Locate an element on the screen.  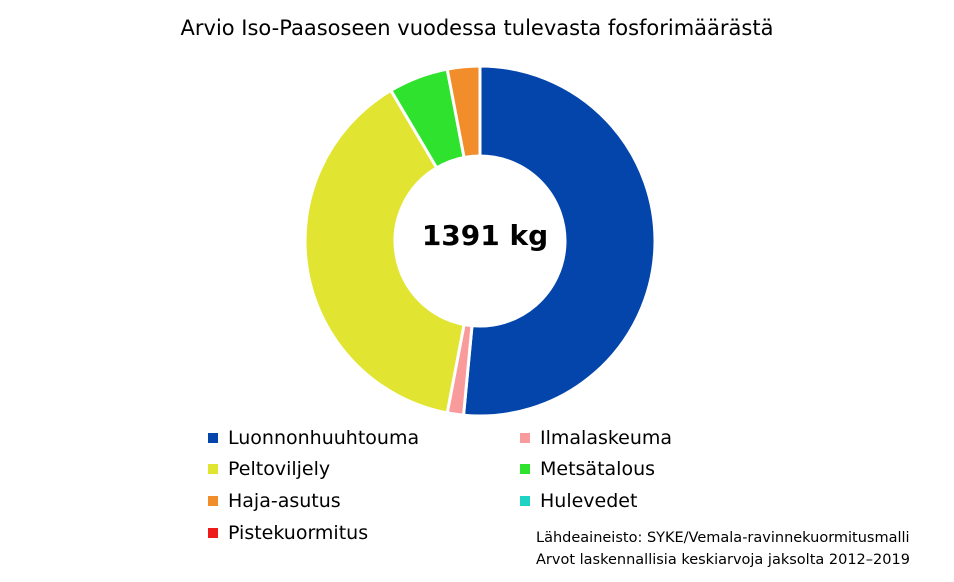
slice-peltoviljely is located at coordinates (384, 251).